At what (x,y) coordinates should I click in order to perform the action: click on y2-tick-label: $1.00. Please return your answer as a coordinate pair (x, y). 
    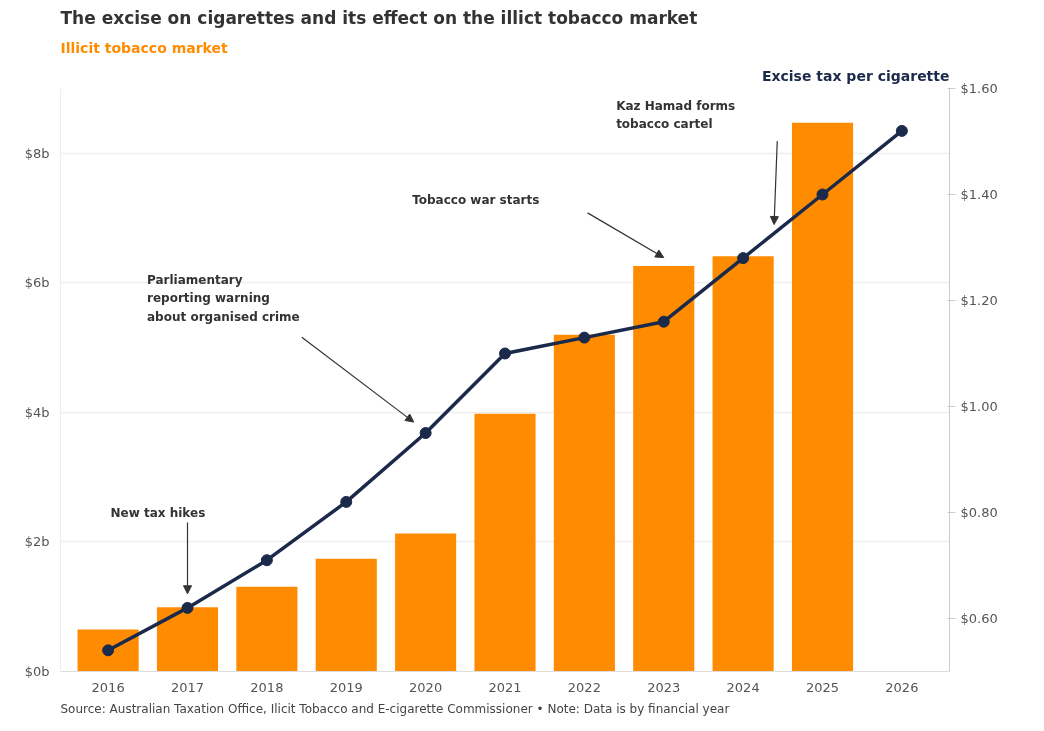
    Looking at the image, I should click on (979, 406).